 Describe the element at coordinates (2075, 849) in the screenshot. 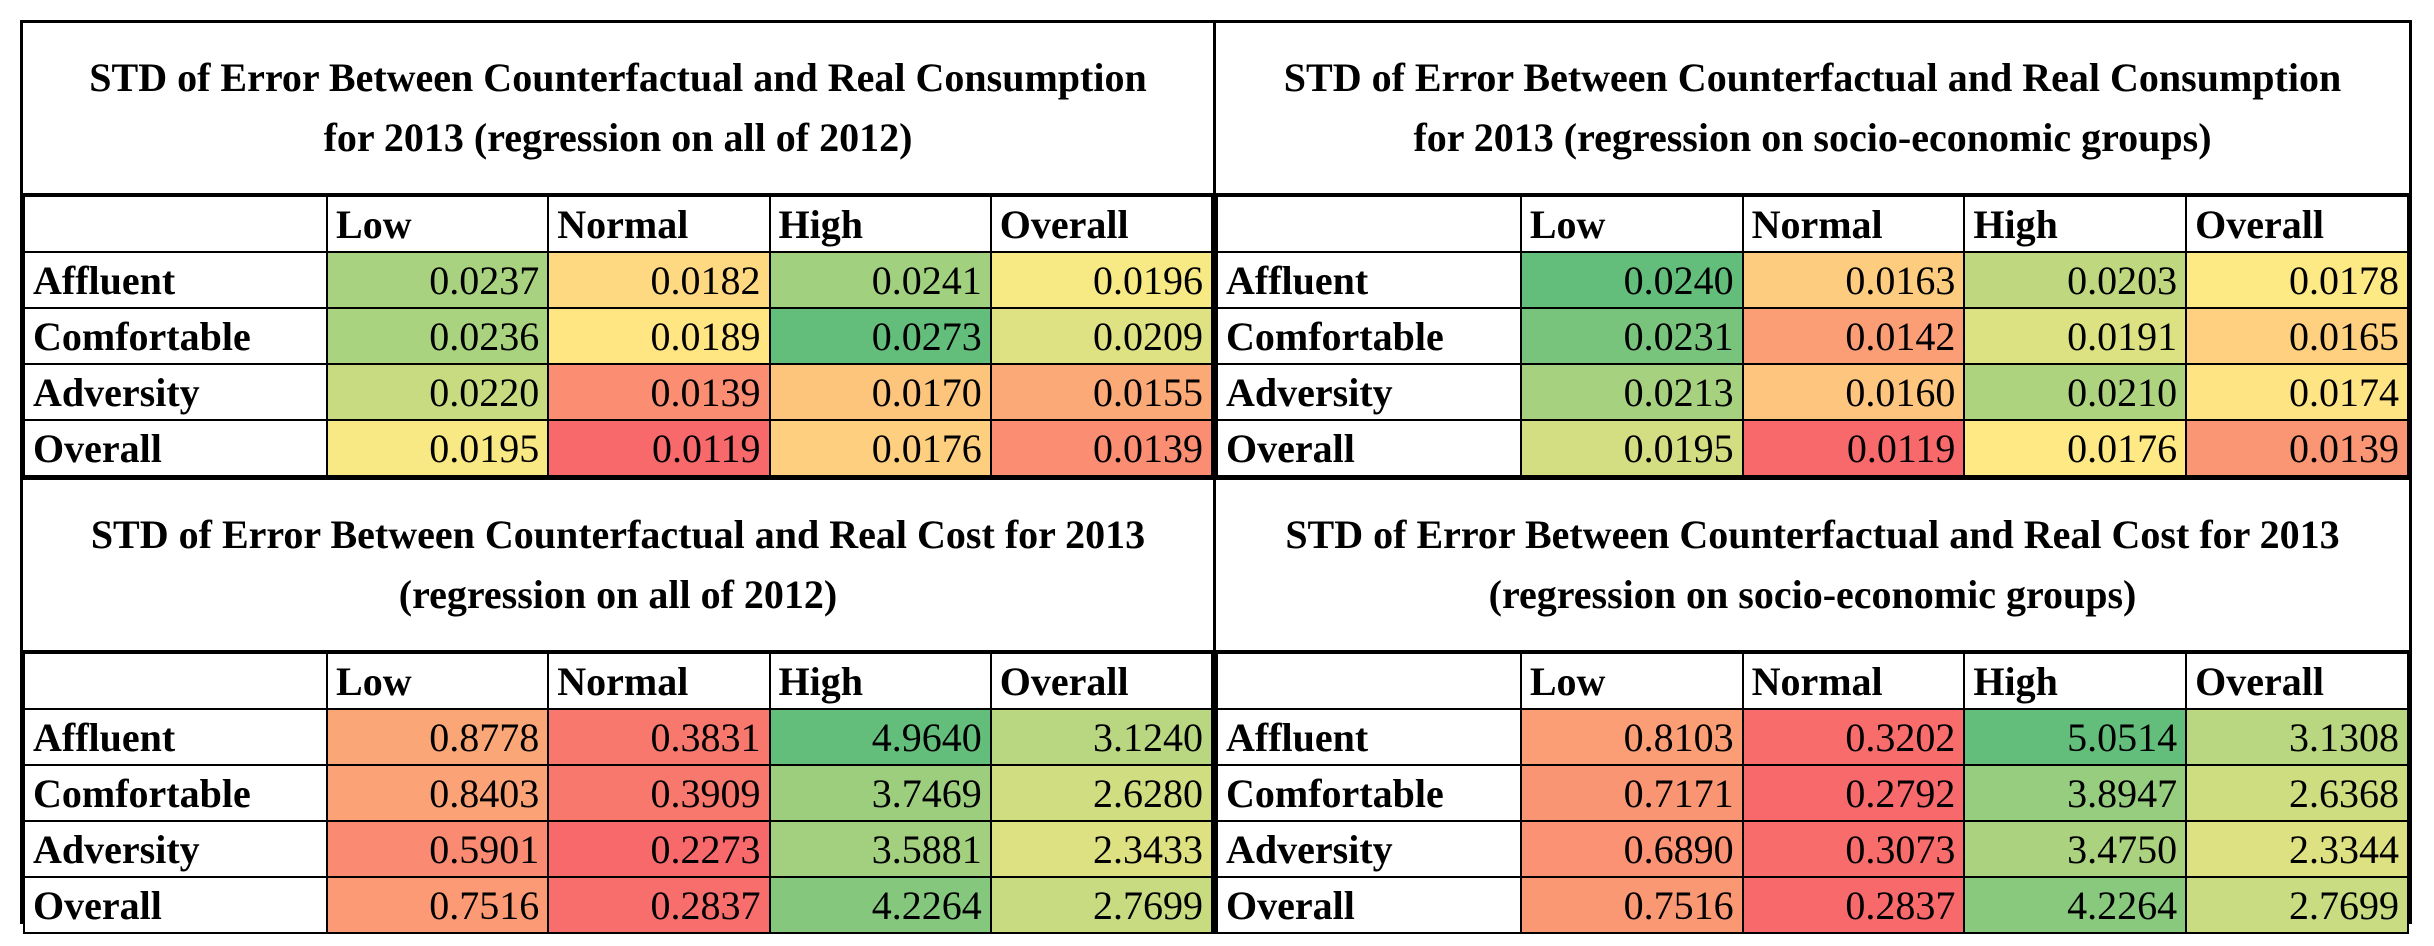

I see `value-cell: 3.4750` at that location.